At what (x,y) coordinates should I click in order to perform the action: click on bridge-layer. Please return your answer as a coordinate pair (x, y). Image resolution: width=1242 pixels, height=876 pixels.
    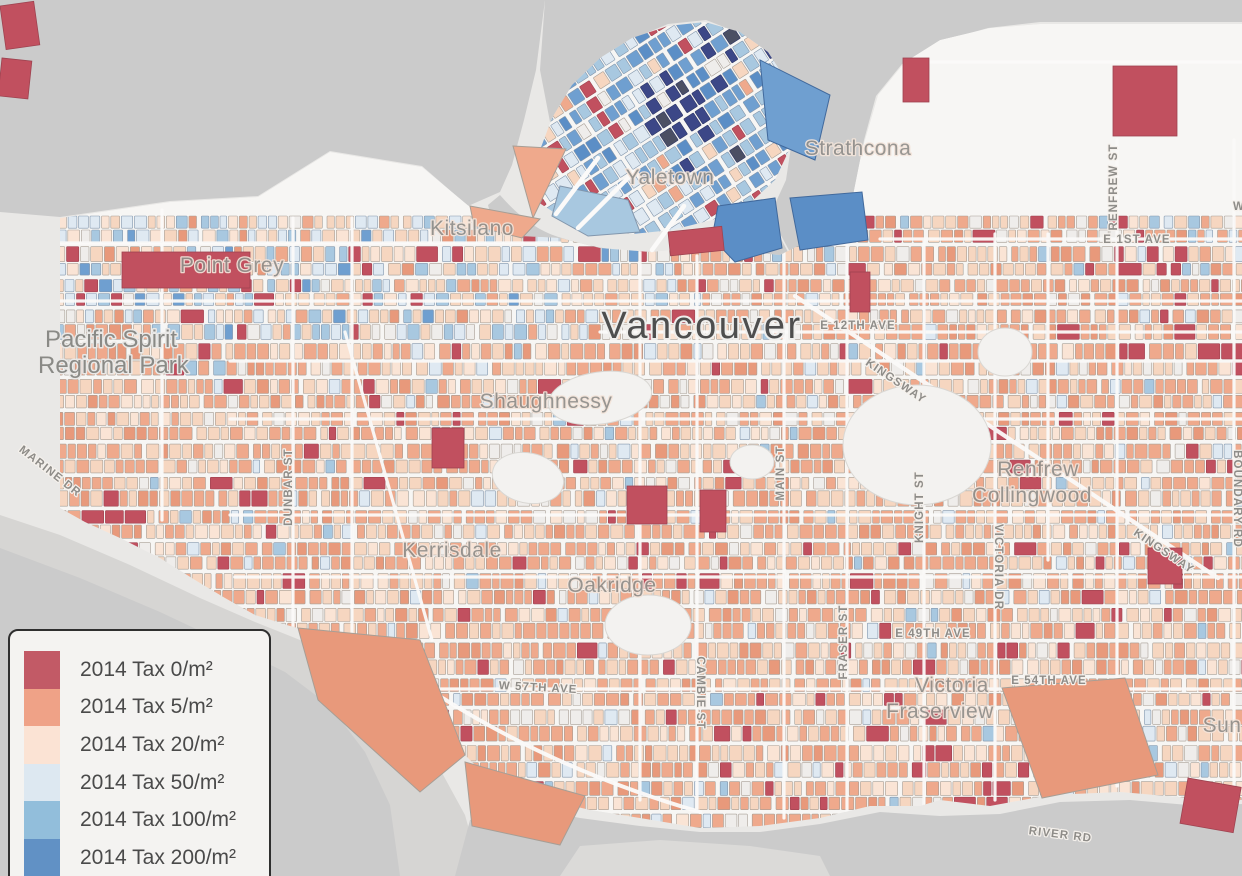
    Looking at the image, I should click on (620, 204).